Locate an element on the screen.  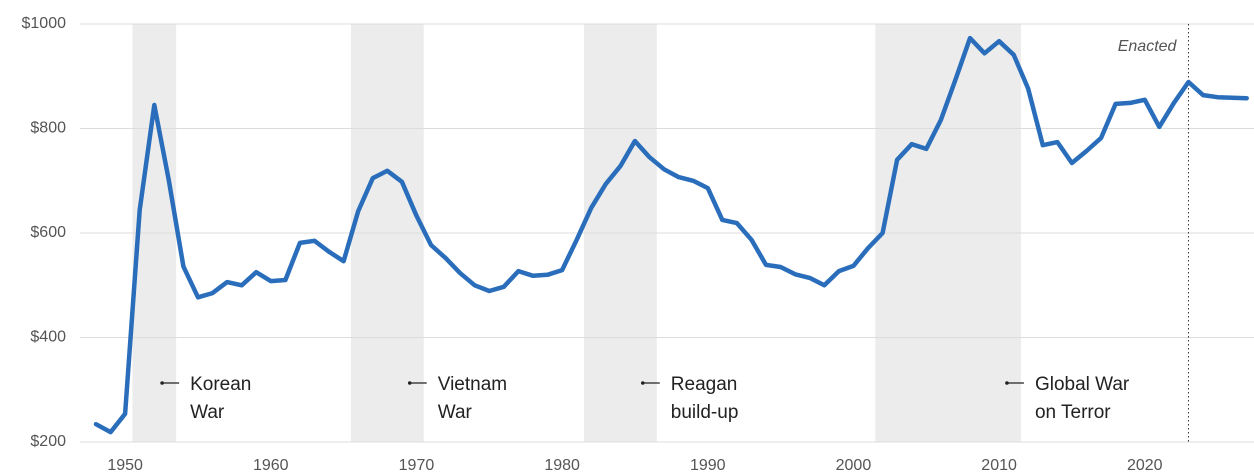
x-tick-label: 1960 is located at coordinates (271, 465).